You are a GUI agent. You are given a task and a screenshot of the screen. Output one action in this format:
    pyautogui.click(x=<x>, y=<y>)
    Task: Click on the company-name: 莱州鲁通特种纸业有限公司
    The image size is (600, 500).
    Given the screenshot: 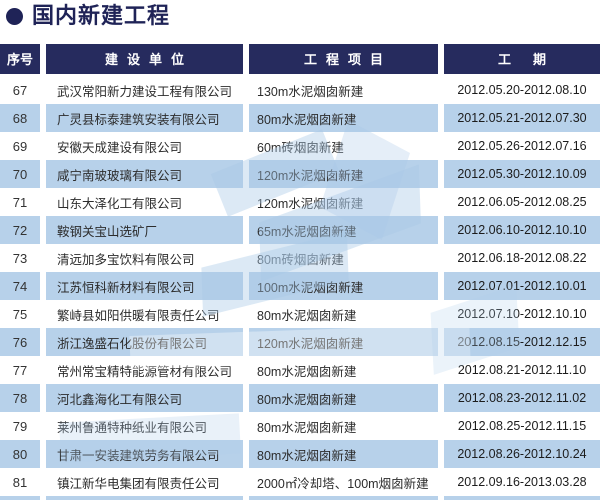 What is the action you would take?
    pyautogui.click(x=132, y=427)
    